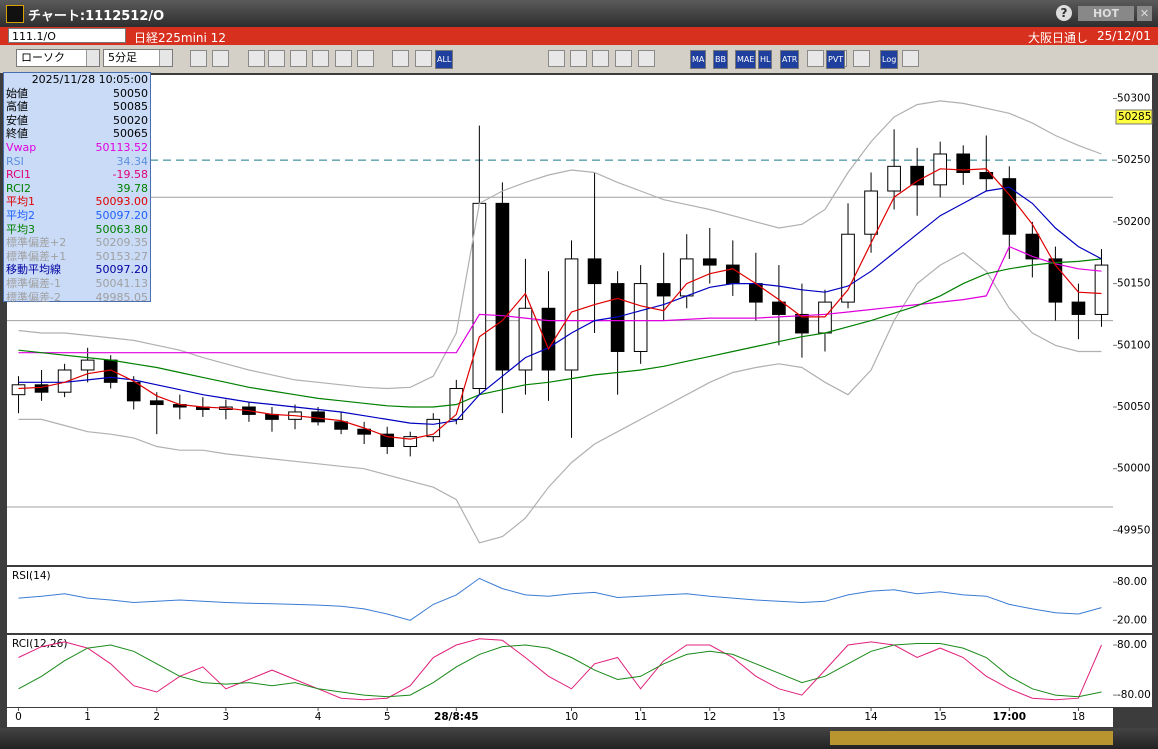 This screenshot has height=749, width=1158. Describe the element at coordinates (318, 717) in the screenshot. I see `x-tick-label: 4` at that location.